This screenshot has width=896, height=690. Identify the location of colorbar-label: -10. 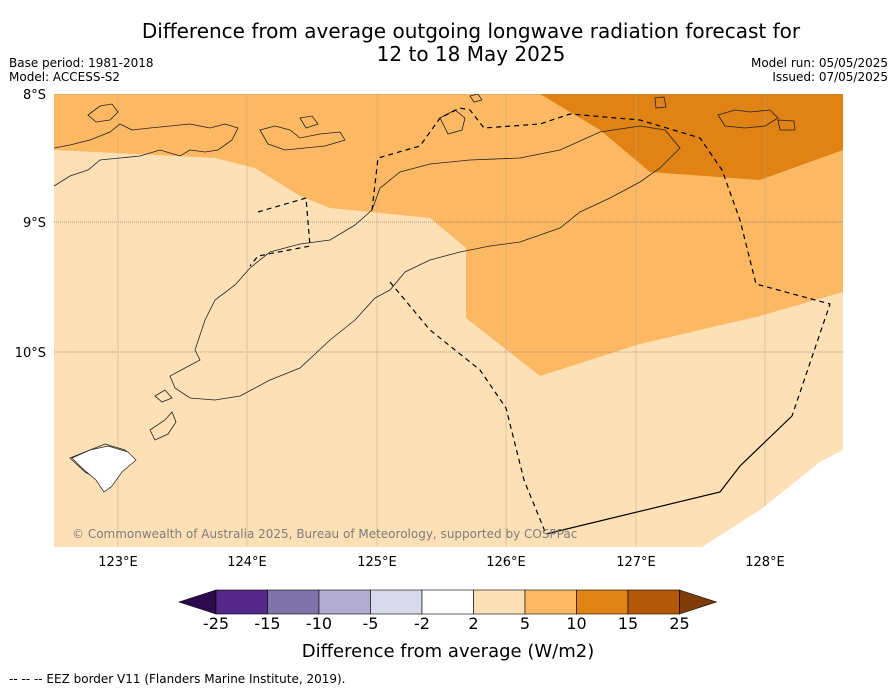
(319, 623).